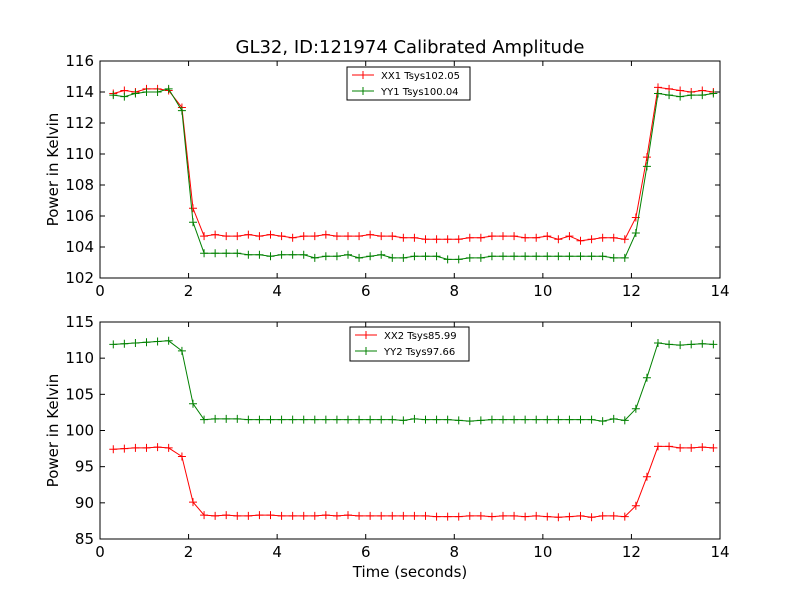  I want to click on legend-swatch-marker, so click(363, 75).